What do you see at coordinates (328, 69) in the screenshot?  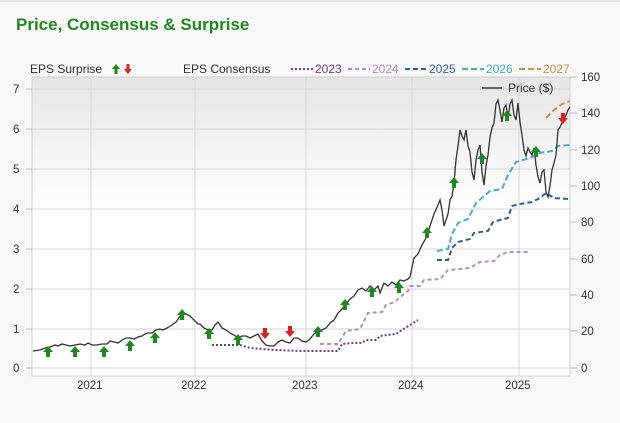 I see `legend-2023: 2023` at bounding box center [328, 69].